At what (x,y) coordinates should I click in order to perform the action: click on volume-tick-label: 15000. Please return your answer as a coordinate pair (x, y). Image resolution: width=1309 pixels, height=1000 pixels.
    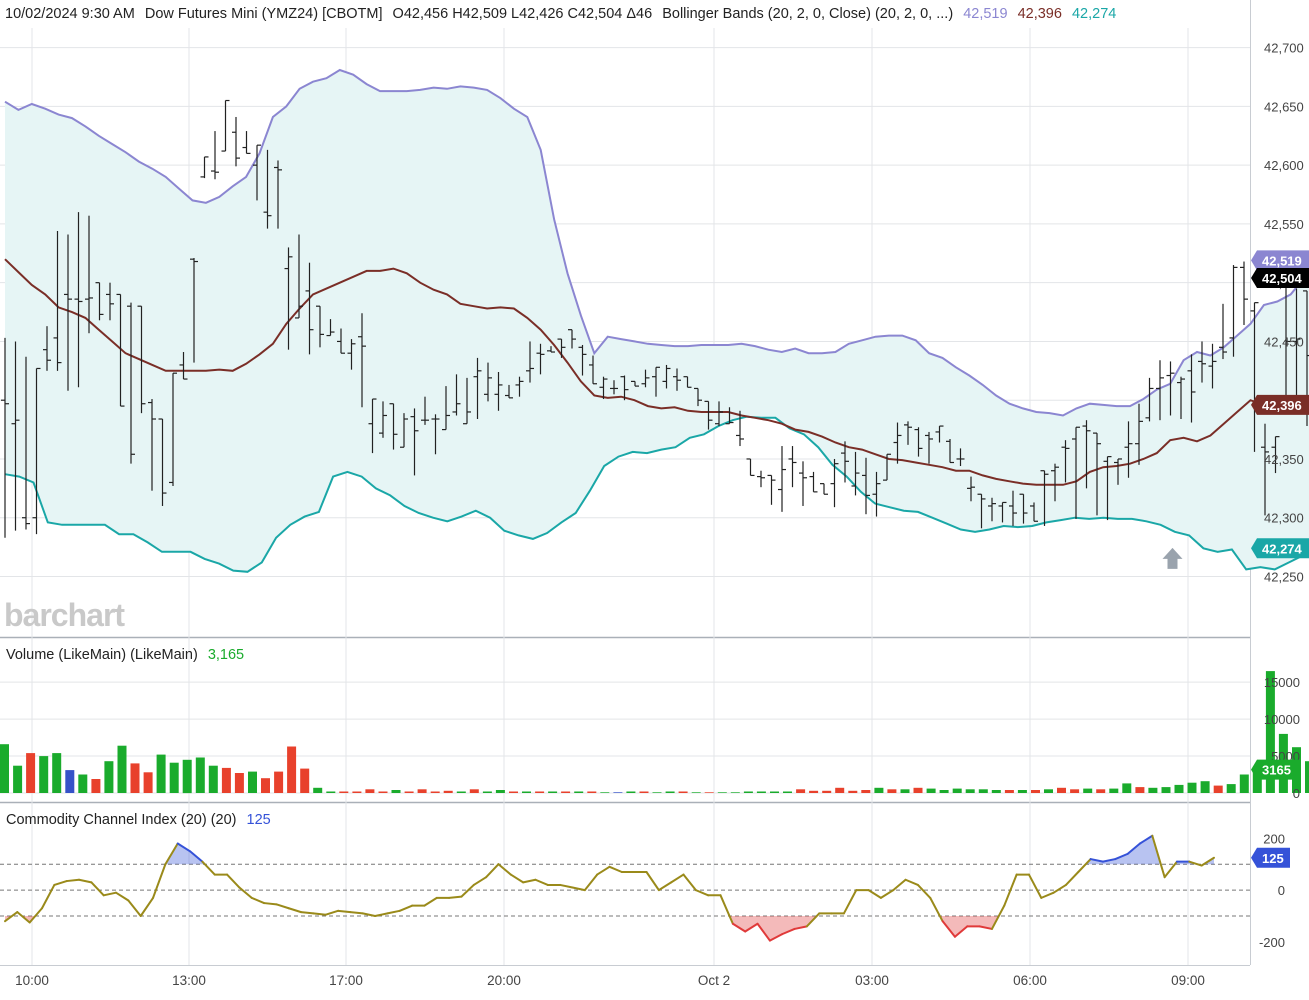
    Looking at the image, I should click on (1282, 682).